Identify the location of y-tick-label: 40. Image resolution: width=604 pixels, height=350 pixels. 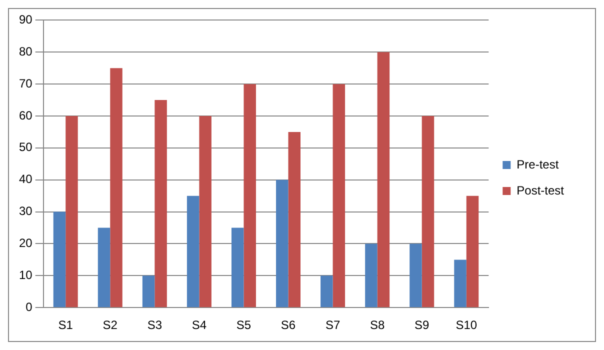
(25, 179).